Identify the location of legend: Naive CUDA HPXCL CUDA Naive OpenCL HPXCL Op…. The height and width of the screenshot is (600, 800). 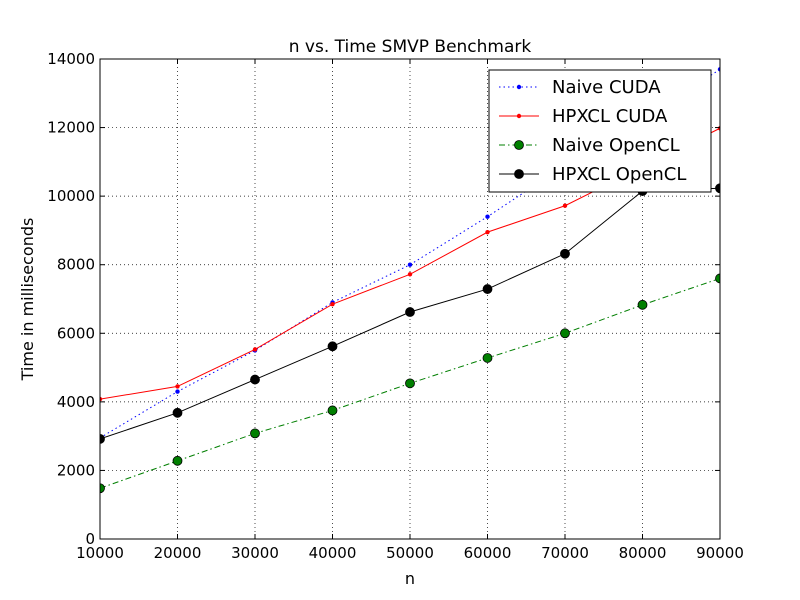
(600, 131).